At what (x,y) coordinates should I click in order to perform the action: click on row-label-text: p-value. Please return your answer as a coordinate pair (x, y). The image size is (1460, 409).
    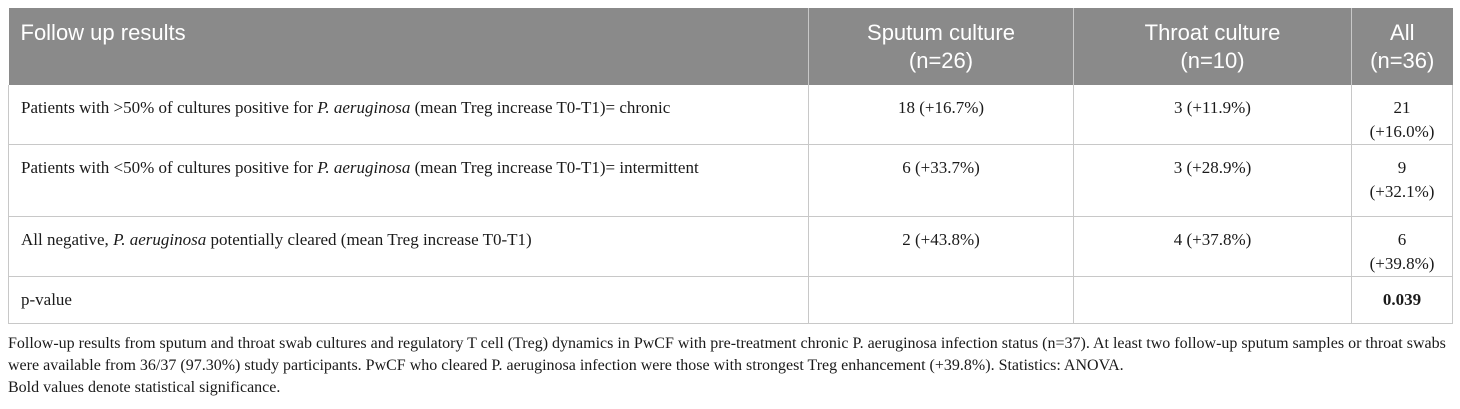
    Looking at the image, I should click on (46, 299).